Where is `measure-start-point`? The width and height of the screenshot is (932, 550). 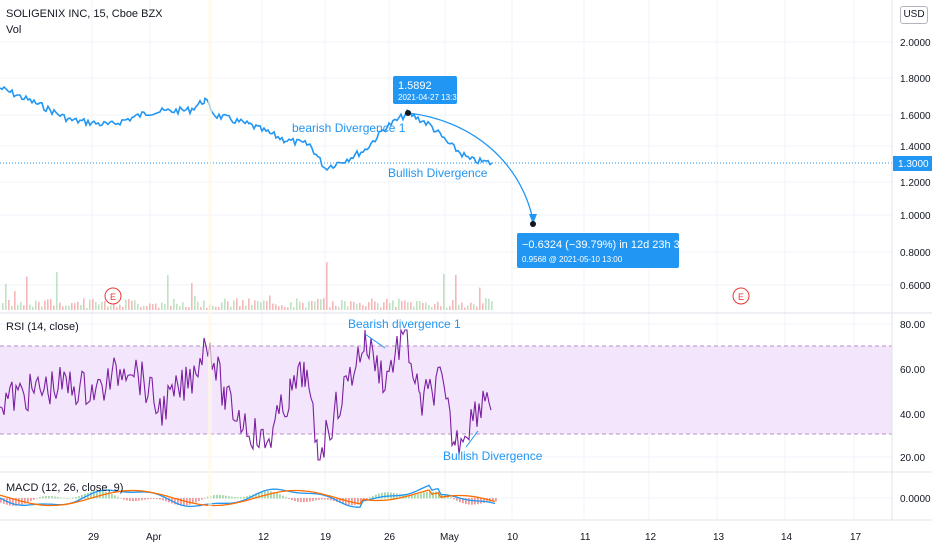 measure-start-point is located at coordinates (408, 113).